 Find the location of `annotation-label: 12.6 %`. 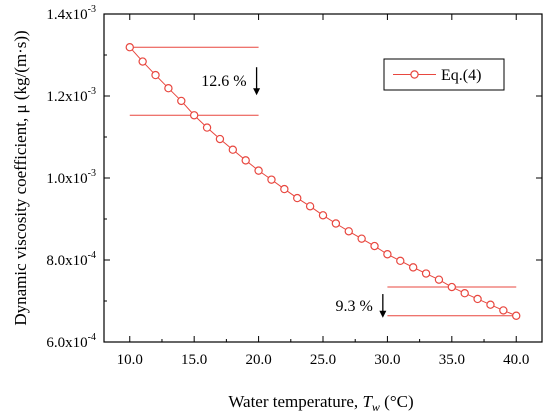

annotation-label: 12.6 % is located at coordinates (223, 81).